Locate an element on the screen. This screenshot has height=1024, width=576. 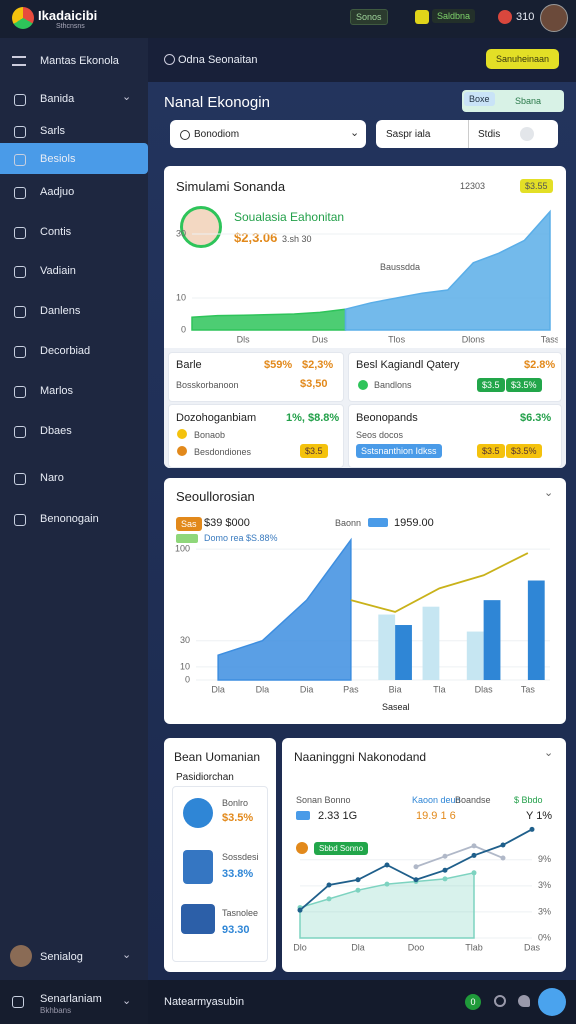
toggle-option: Boxe is located at coordinates (479, 99).